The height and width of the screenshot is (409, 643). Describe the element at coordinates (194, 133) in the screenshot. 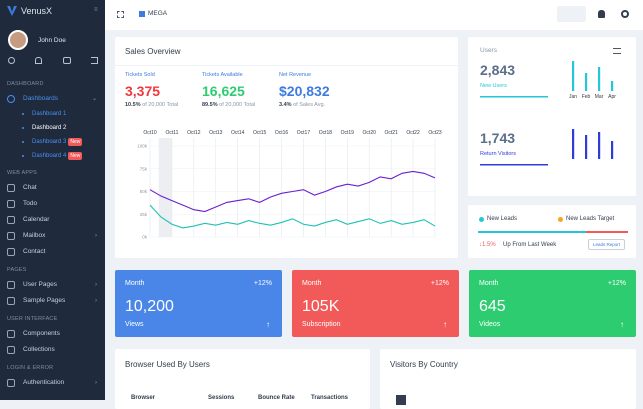

I see `x-tick-label: Oct12` at that location.